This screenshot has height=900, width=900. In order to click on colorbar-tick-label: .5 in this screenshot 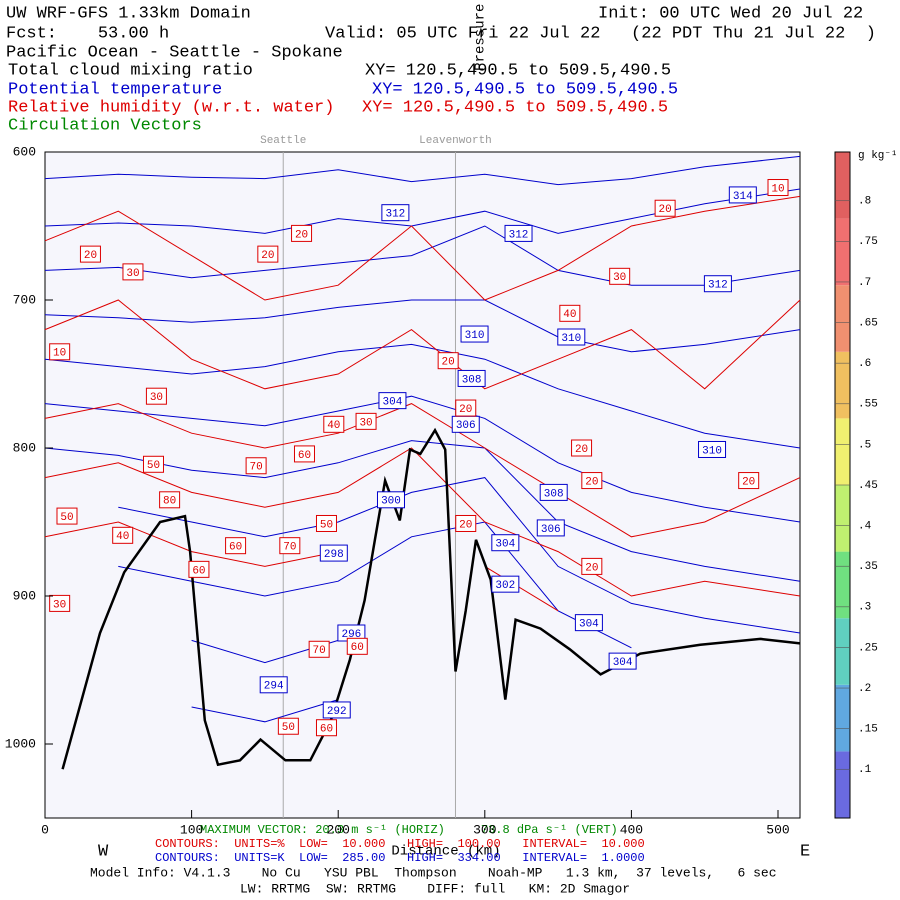, I will do `click(864, 445)`.